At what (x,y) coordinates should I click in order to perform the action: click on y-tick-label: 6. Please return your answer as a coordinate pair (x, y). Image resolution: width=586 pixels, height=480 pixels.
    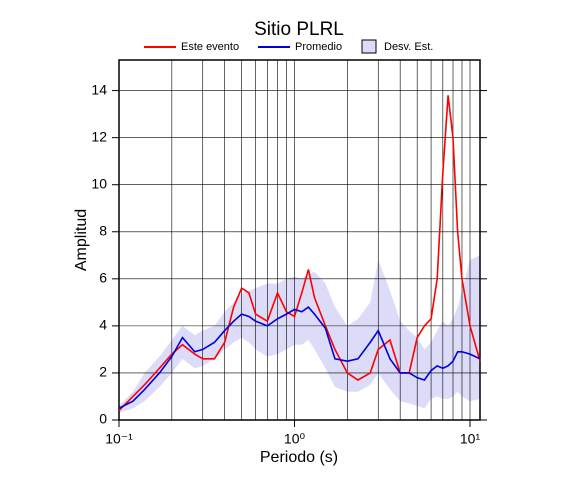
    Looking at the image, I should click on (103, 278).